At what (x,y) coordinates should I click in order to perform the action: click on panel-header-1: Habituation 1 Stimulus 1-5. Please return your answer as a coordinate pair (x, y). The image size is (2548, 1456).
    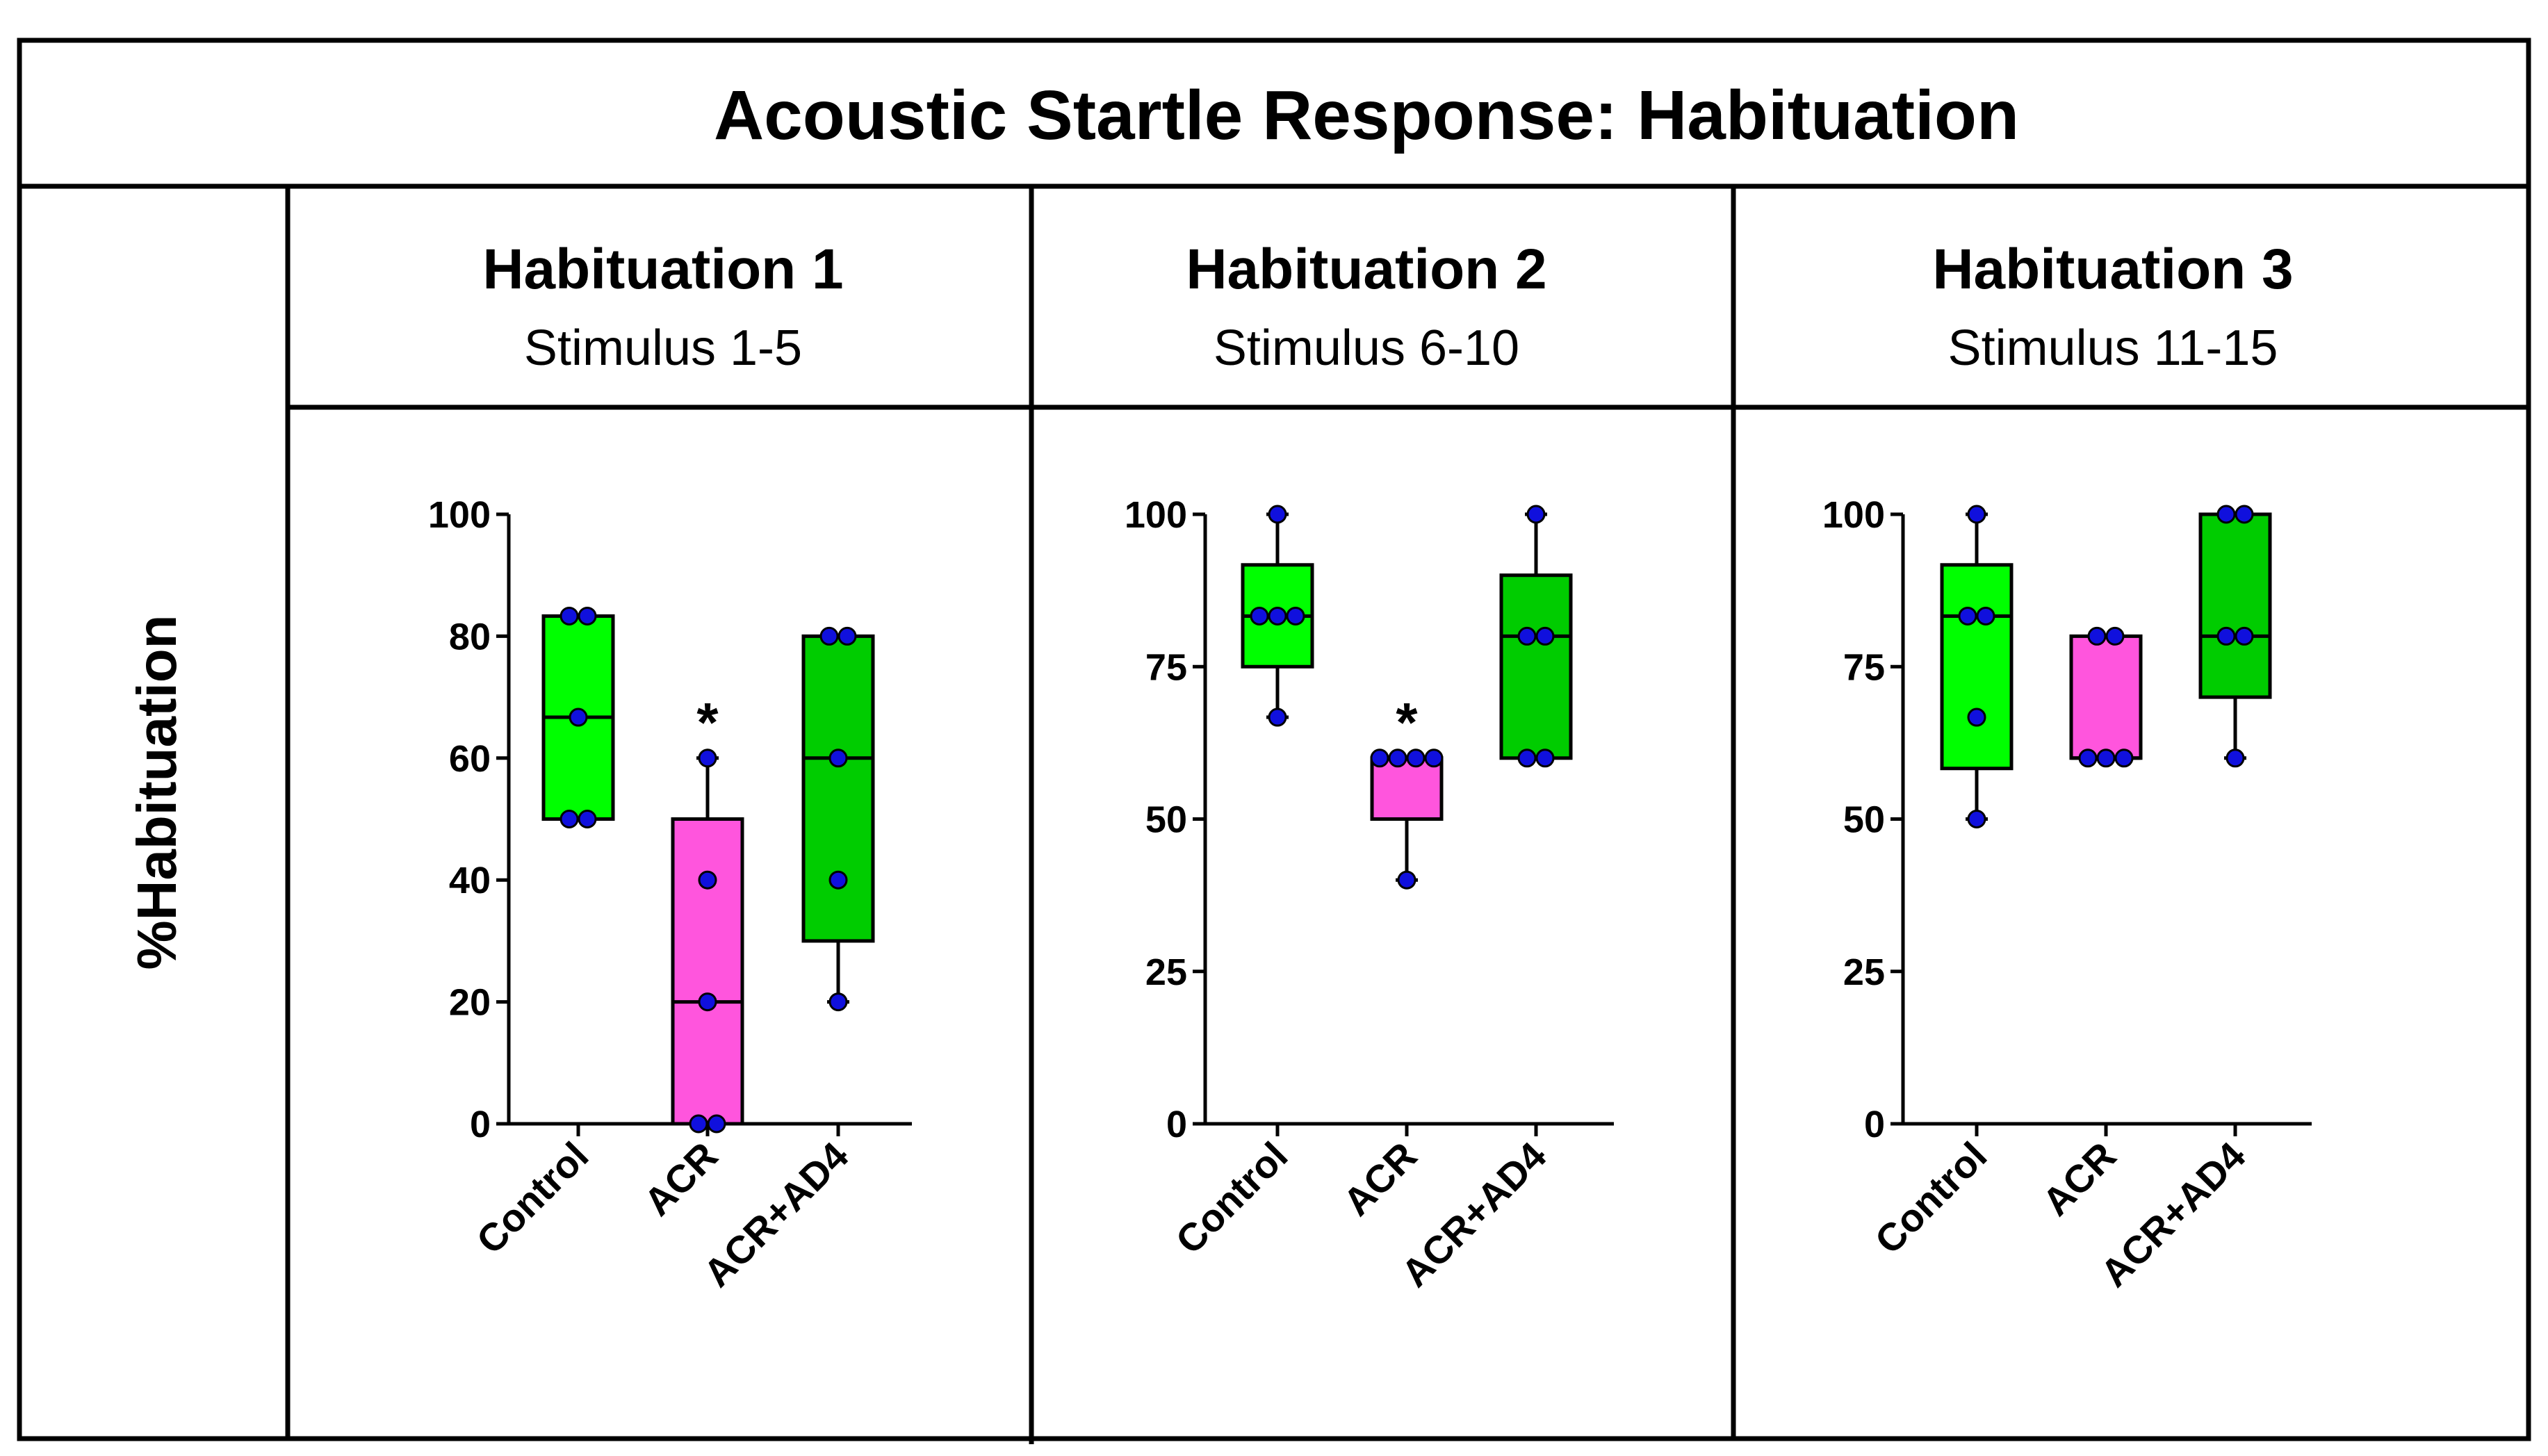
    Looking at the image, I should click on (662, 307).